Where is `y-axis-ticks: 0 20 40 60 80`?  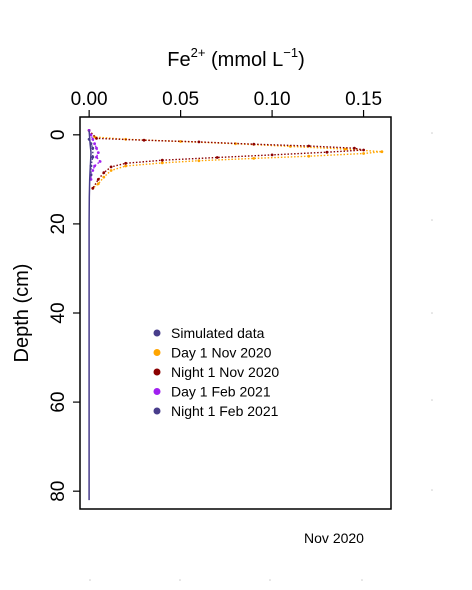 y-axis-ticks: 0 20 40 60 80 is located at coordinates (64, 316).